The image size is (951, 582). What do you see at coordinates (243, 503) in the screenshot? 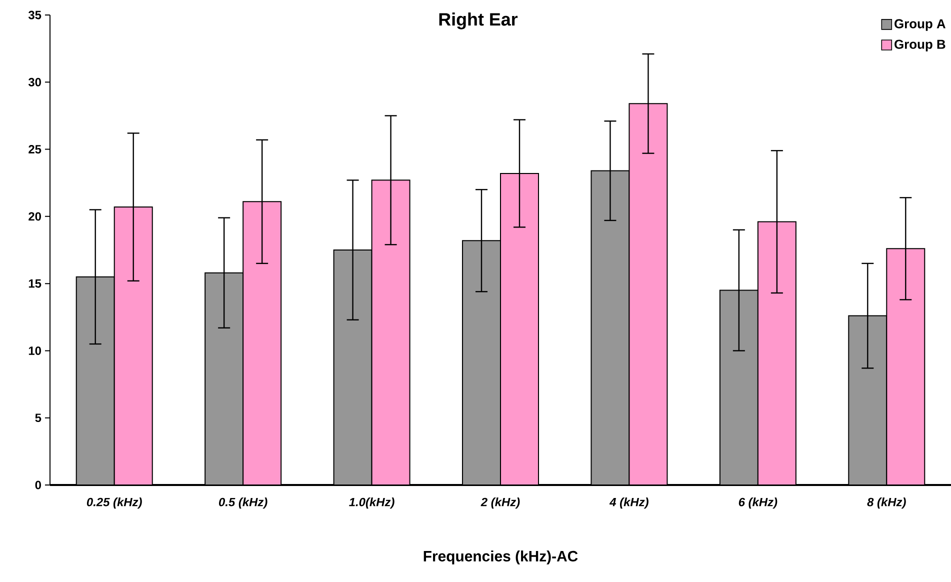
I see `x-tick-label: 0.5 (kHz)` at bounding box center [243, 503].